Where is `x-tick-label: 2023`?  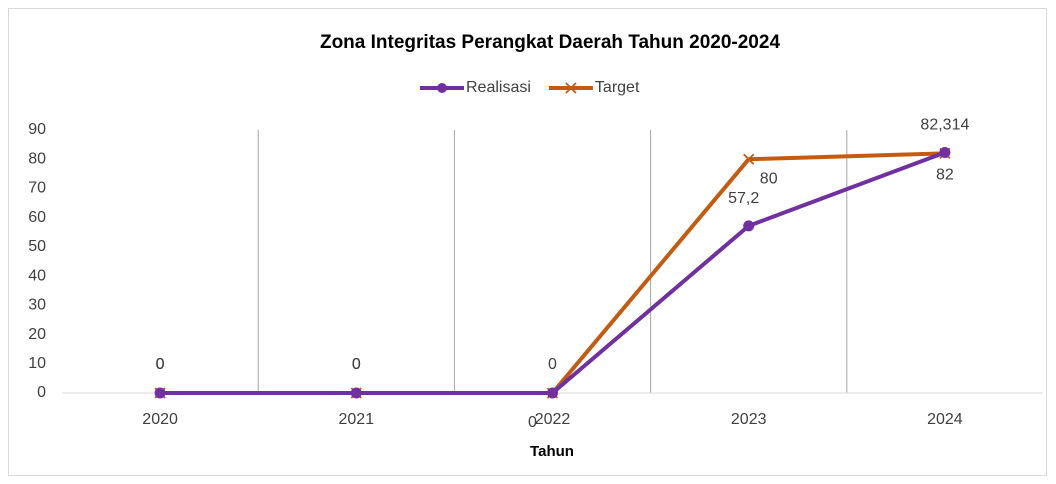
x-tick-label: 2023 is located at coordinates (749, 419).